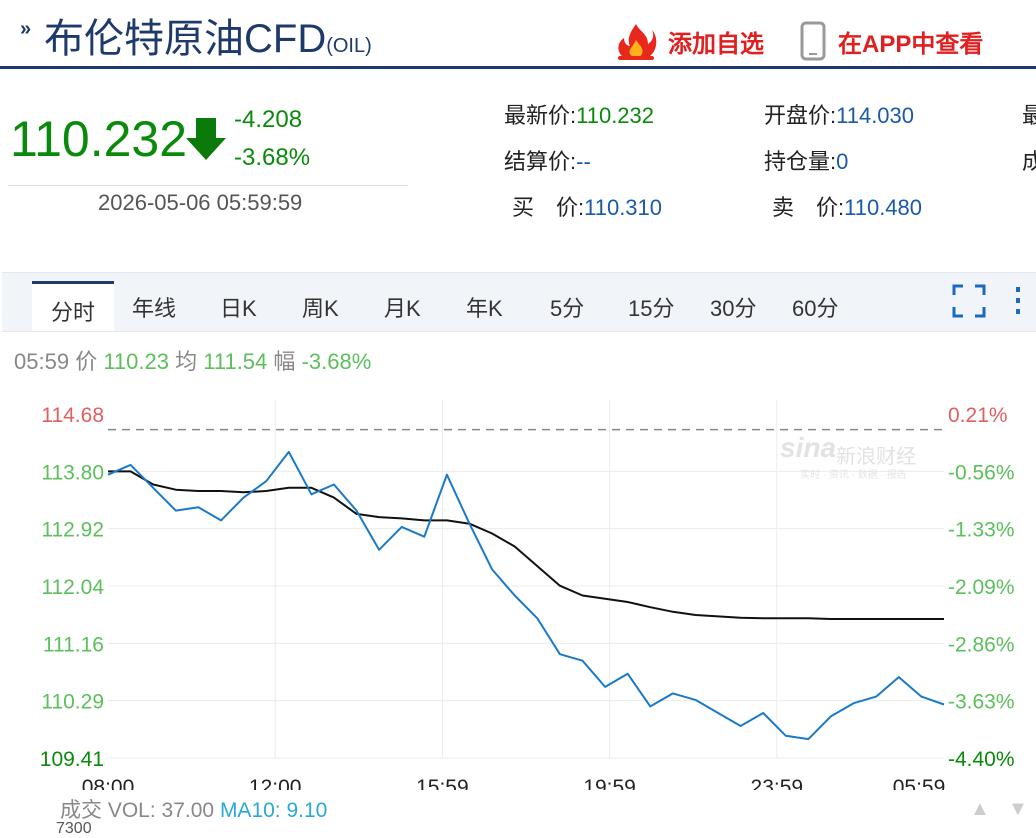 Image resolution: width=1036 pixels, height=838 pixels. What do you see at coordinates (272, 157) in the screenshot?
I see `price-change-percent: -3.68%` at bounding box center [272, 157].